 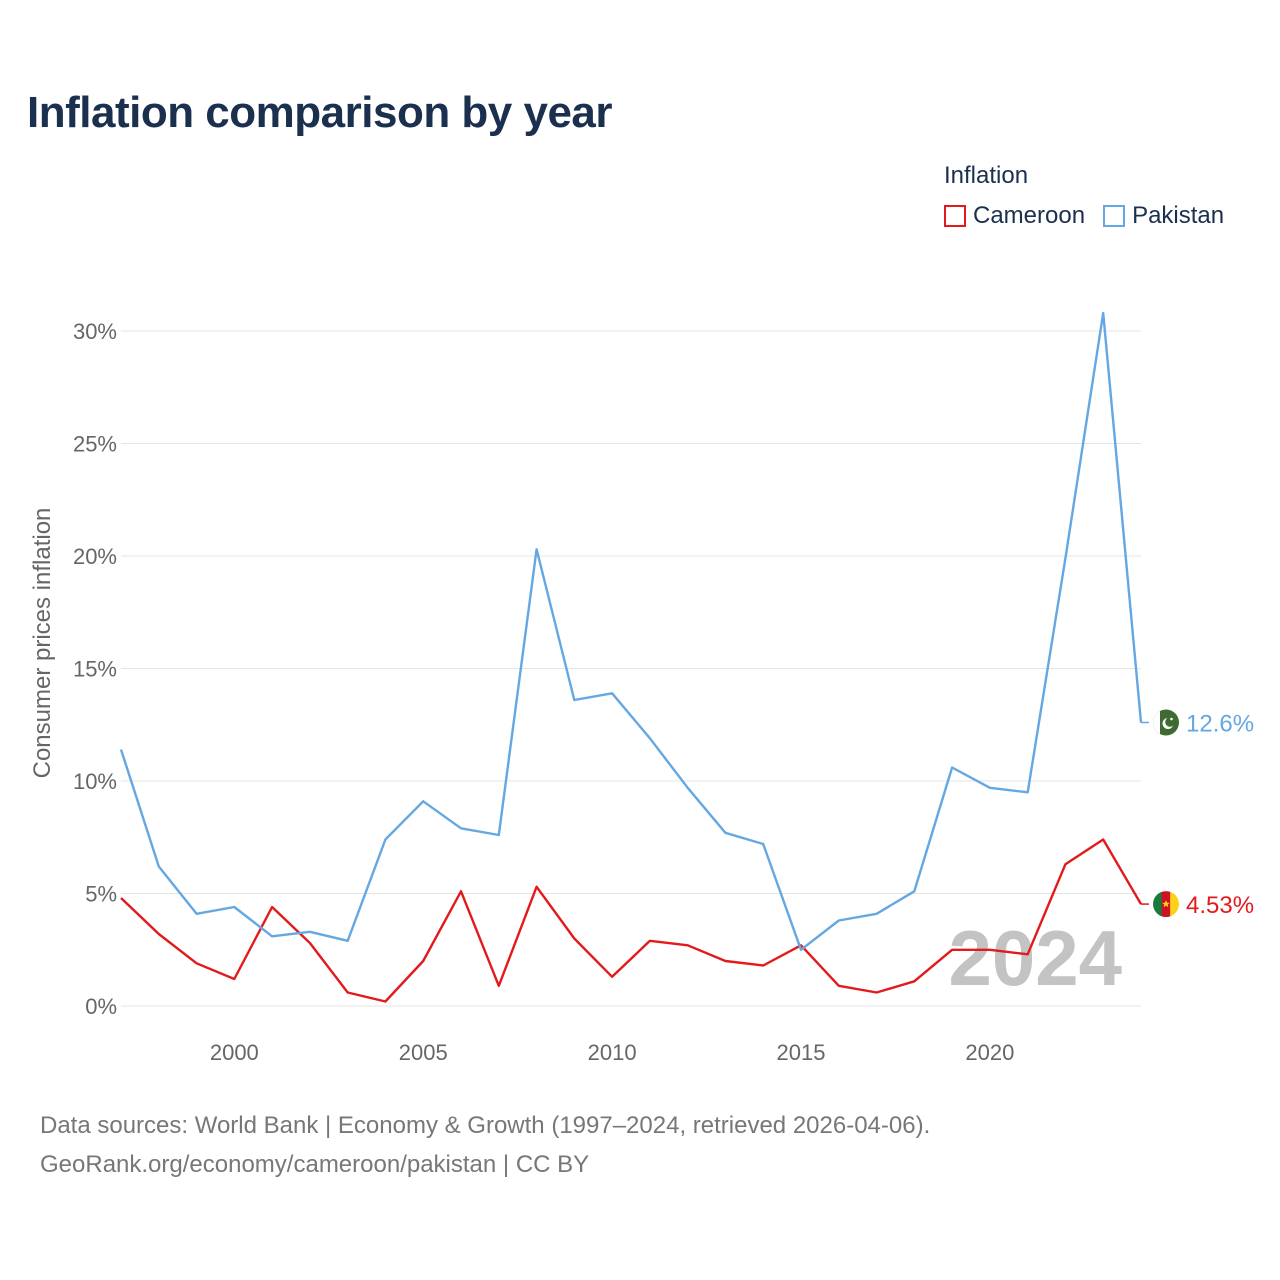 I want to click on end-labels: 4.53% 12.6%, so click(x=1197, y=814).